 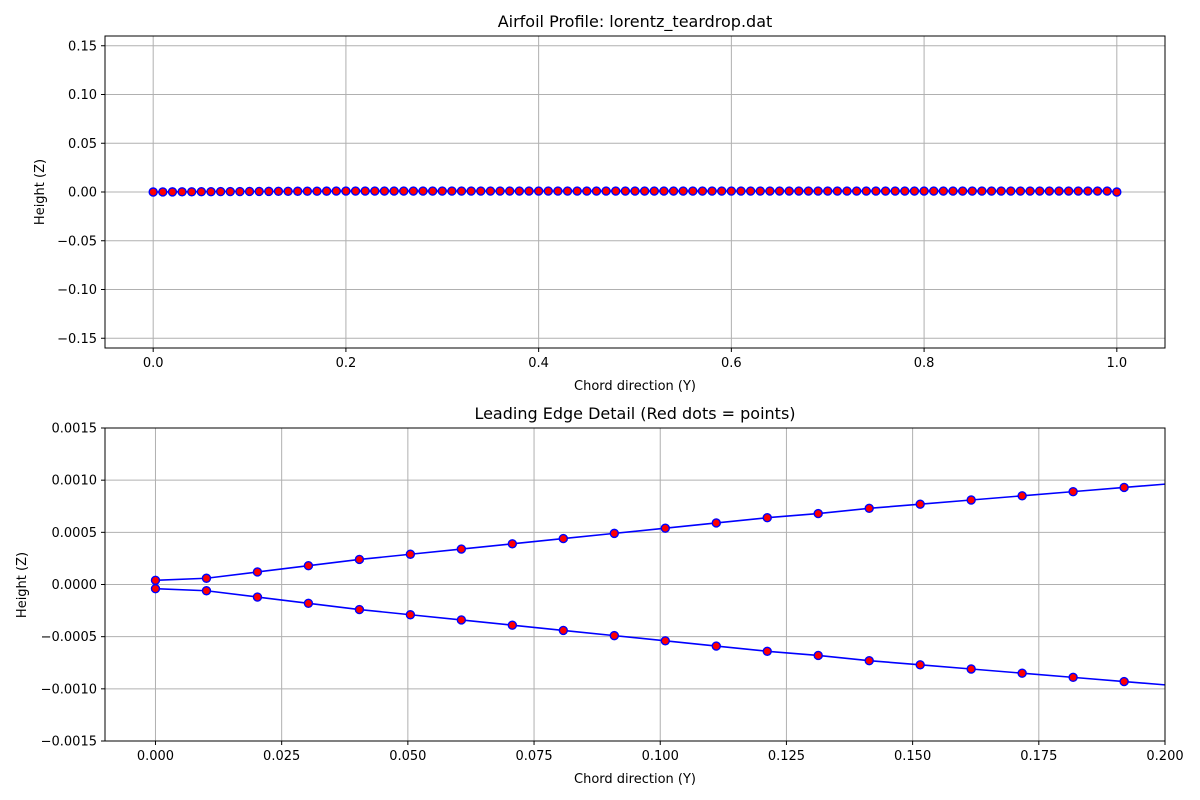 What do you see at coordinates (538, 363) in the screenshot?
I see `profile-x-tick-label: 0.4` at bounding box center [538, 363].